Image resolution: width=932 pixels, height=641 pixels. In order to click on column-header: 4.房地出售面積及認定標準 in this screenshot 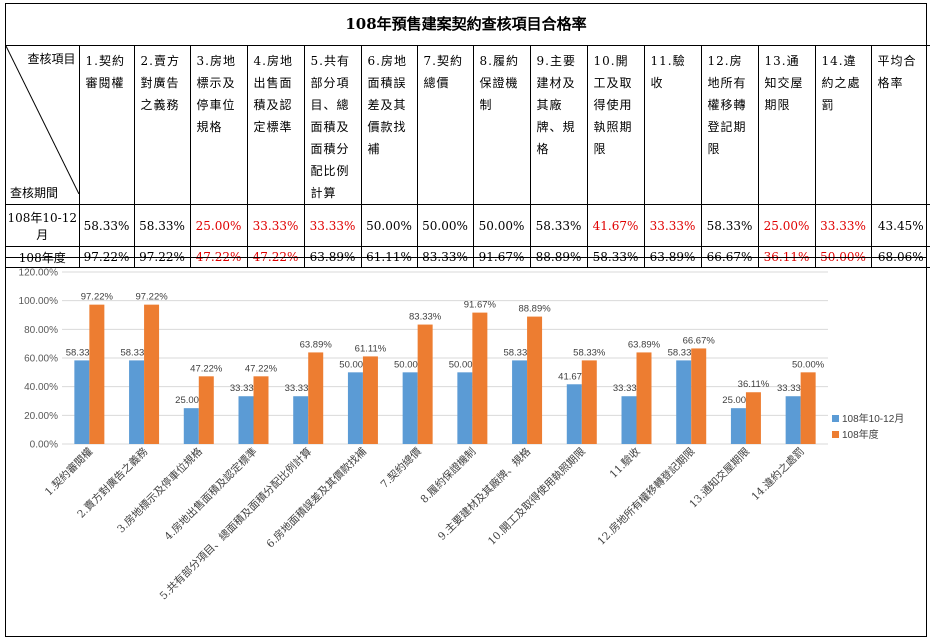, I will do `click(275, 125)`.